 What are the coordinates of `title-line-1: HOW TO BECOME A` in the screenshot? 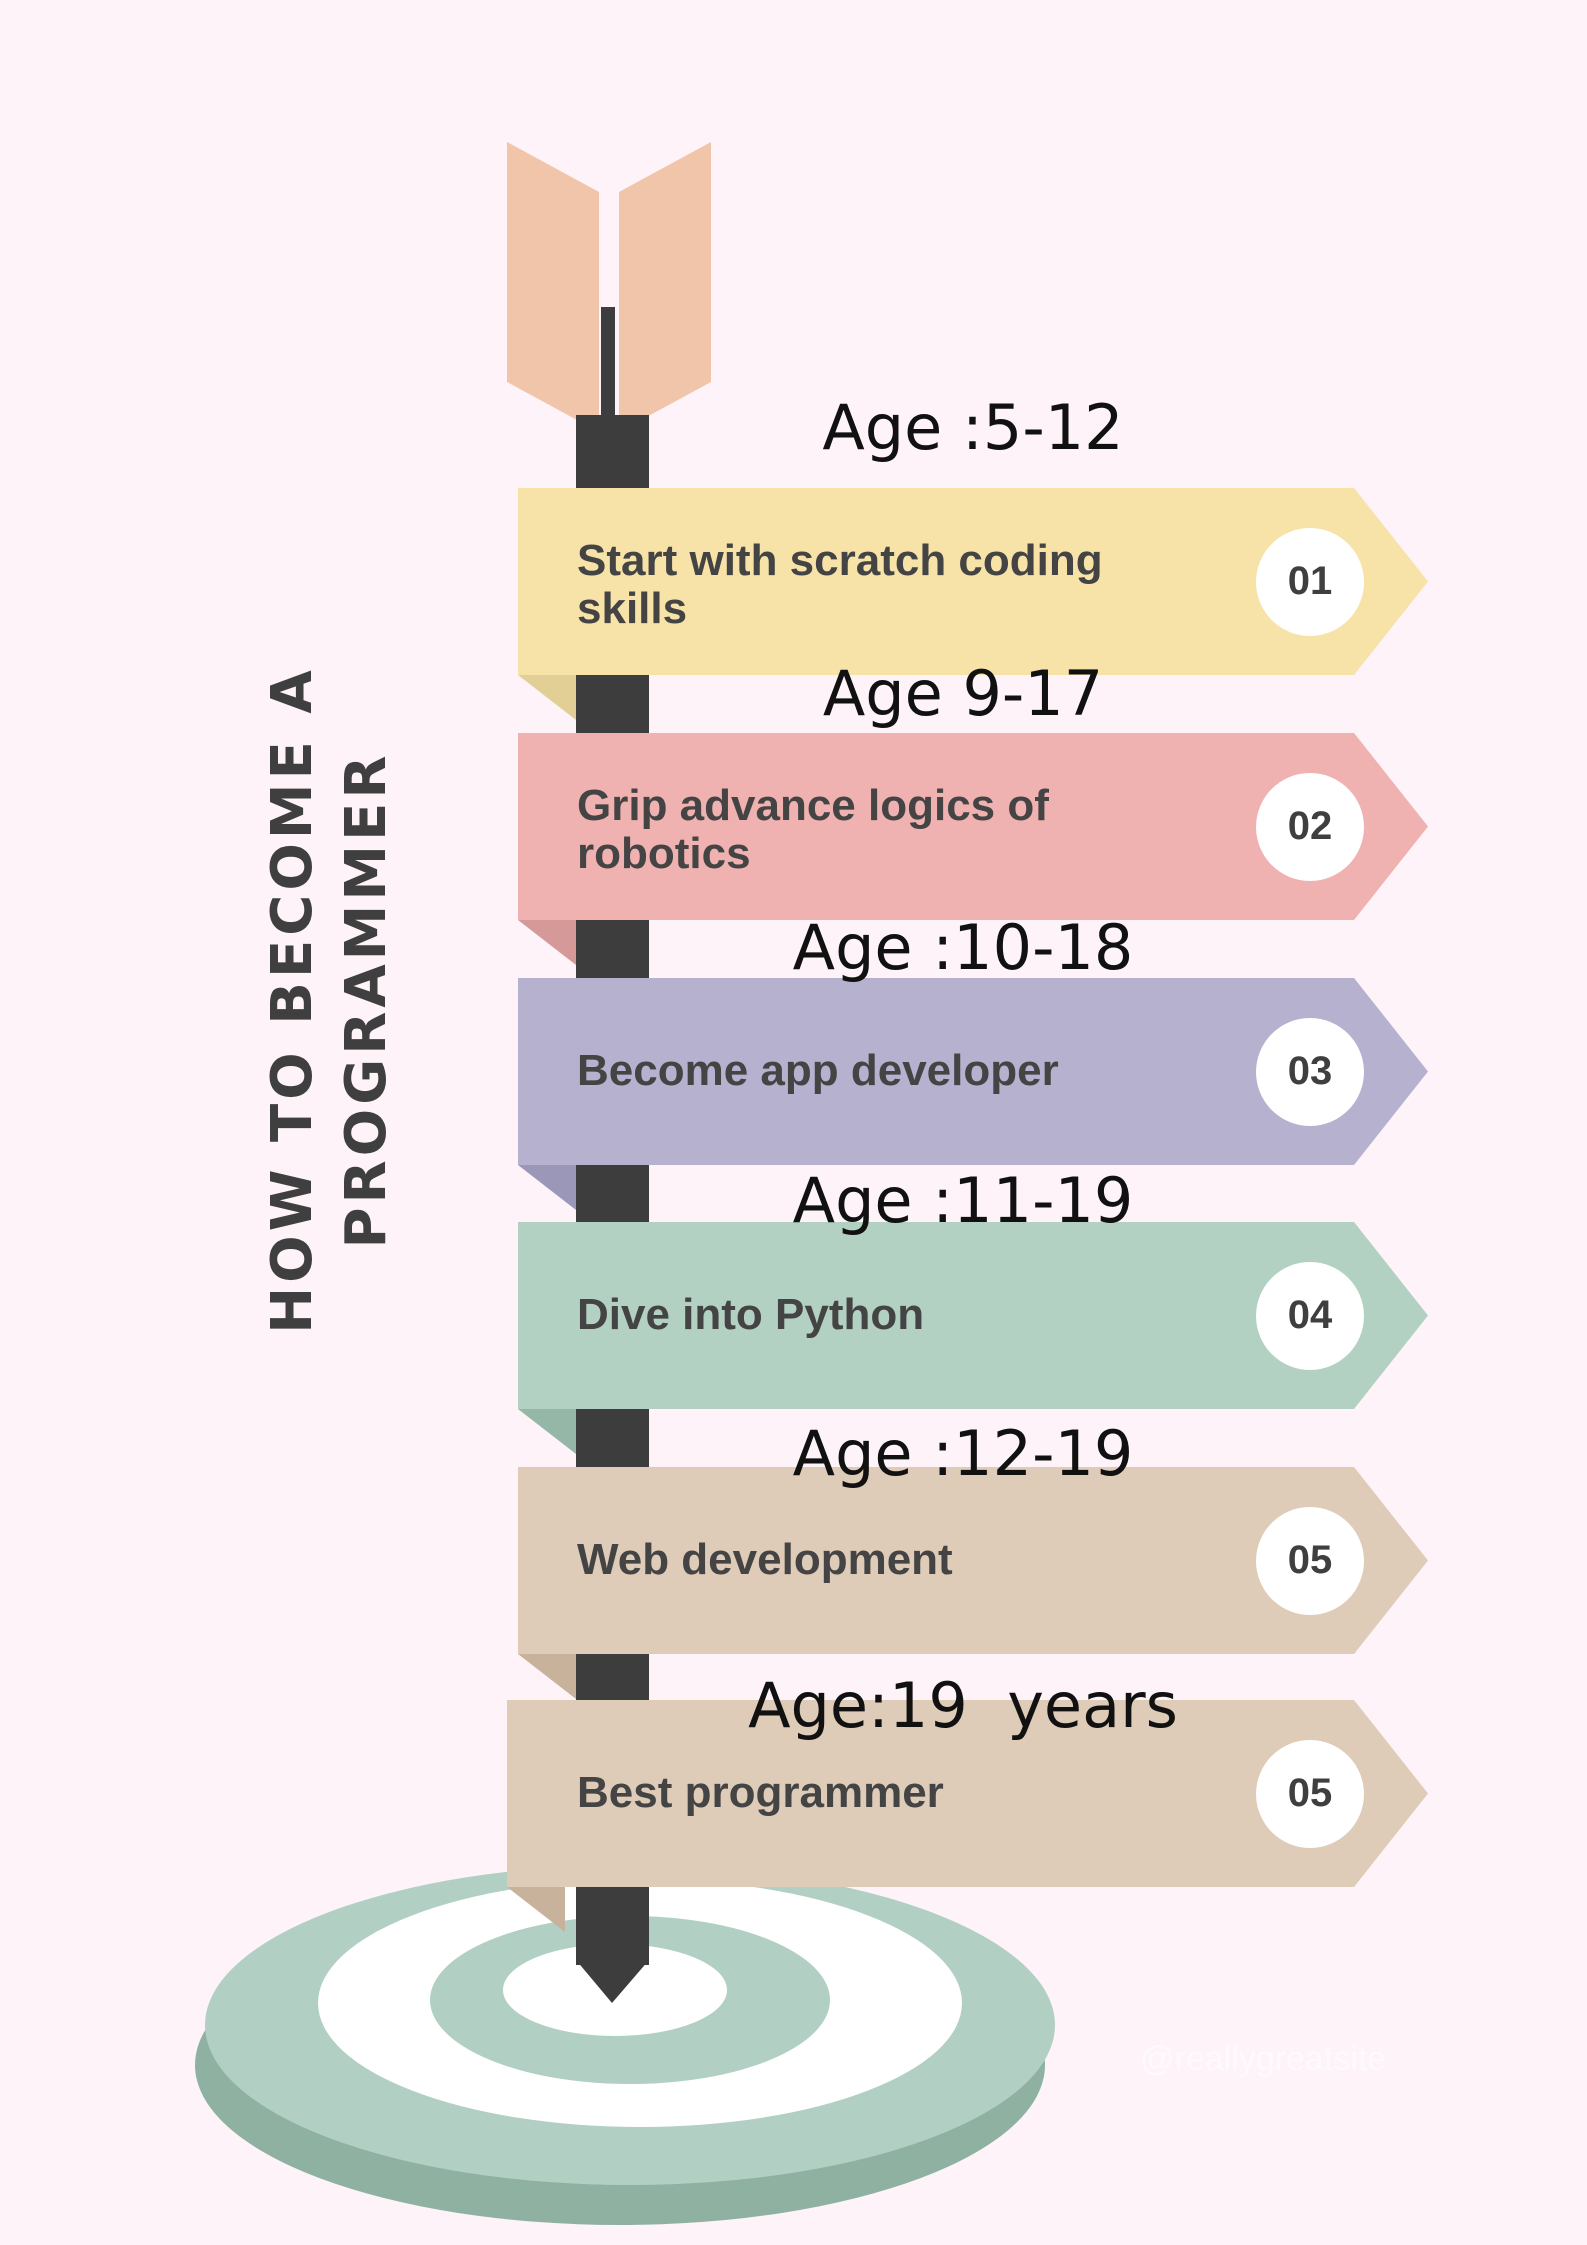 It's located at (292, 1000).